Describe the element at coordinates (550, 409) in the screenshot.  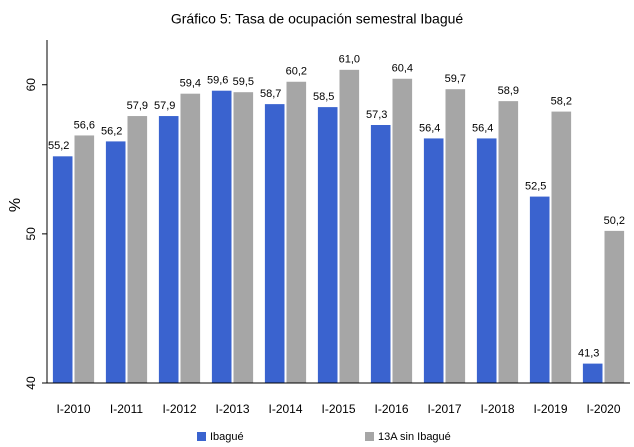
I see `x-tick-label: I-2019` at that location.